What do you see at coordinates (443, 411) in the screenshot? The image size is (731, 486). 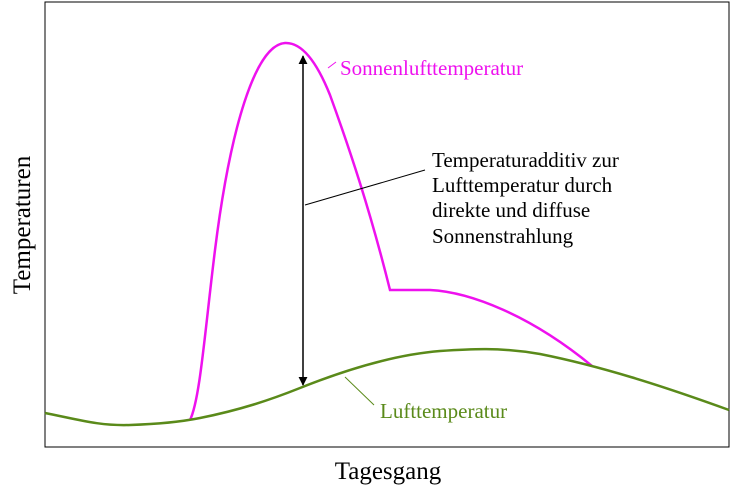 I see `curve-label: Lufttemperatur` at bounding box center [443, 411].